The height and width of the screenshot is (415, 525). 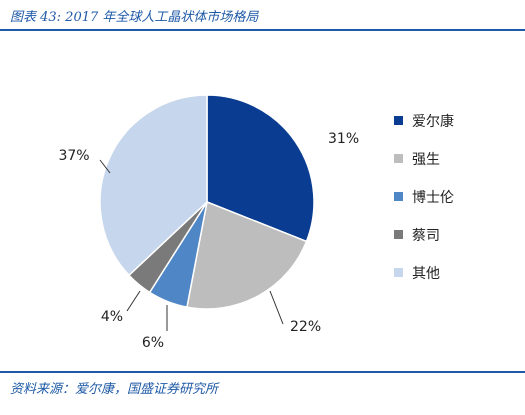 I want to click on data-label-4: 4%, so click(x=112, y=317).